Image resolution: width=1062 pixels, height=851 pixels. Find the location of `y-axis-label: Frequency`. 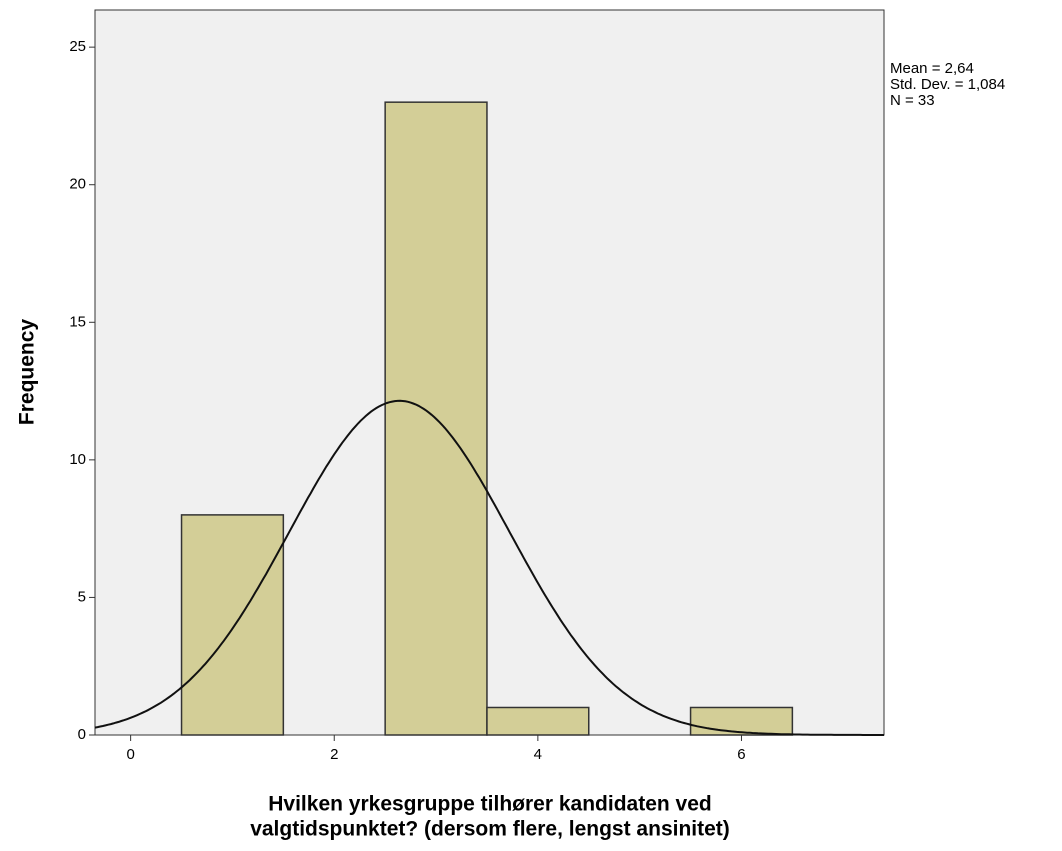

y-axis-label: Frequency is located at coordinates (27, 372).